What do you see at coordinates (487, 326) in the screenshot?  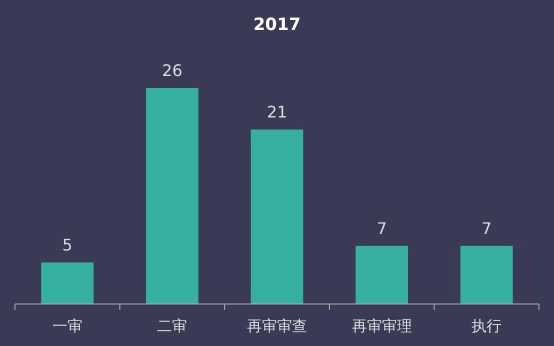 I see `x-tick-label: 执行` at bounding box center [487, 326].